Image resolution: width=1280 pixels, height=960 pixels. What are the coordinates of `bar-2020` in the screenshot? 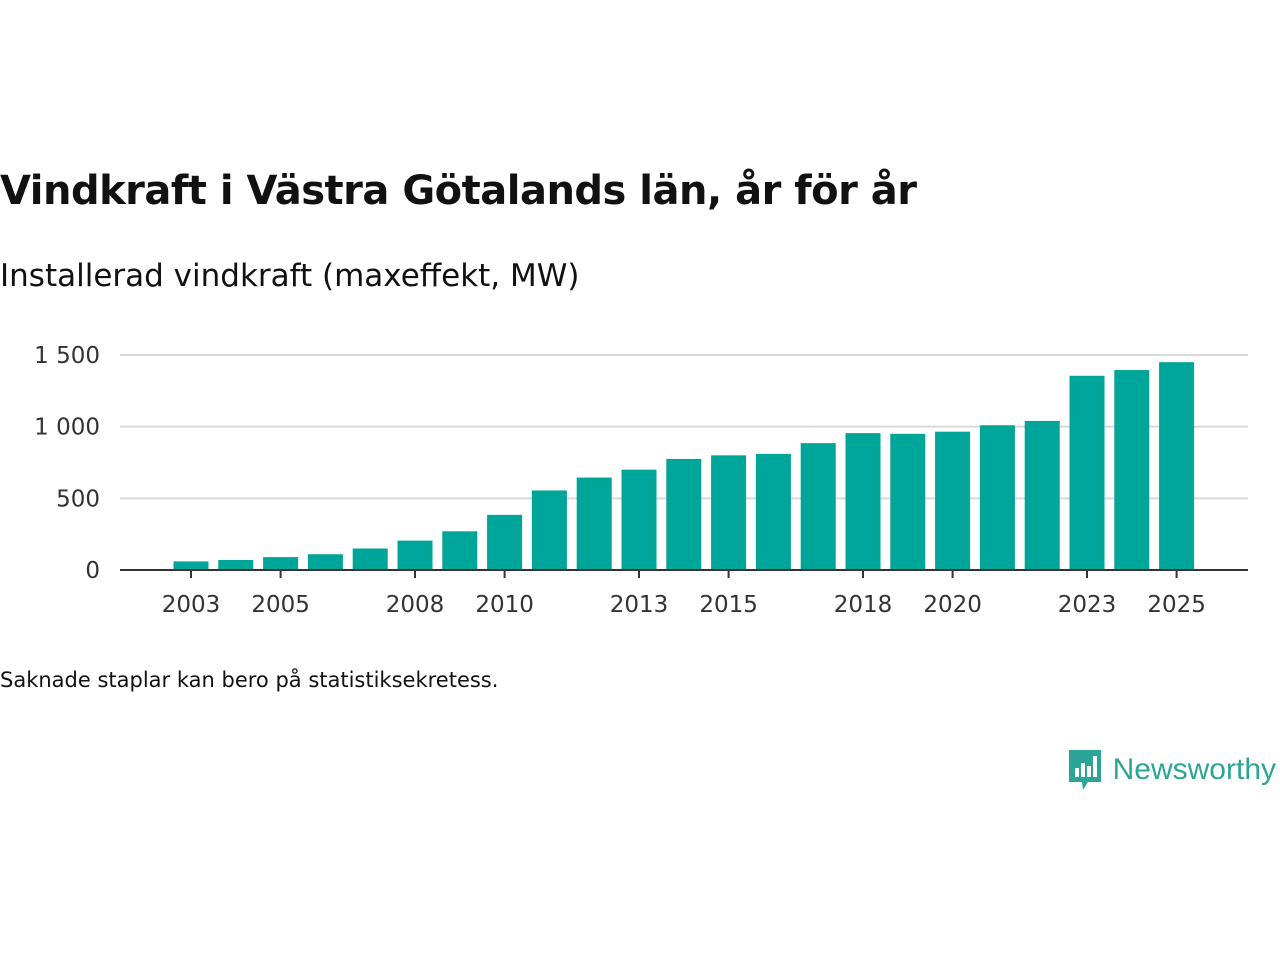 It's located at (953, 500).